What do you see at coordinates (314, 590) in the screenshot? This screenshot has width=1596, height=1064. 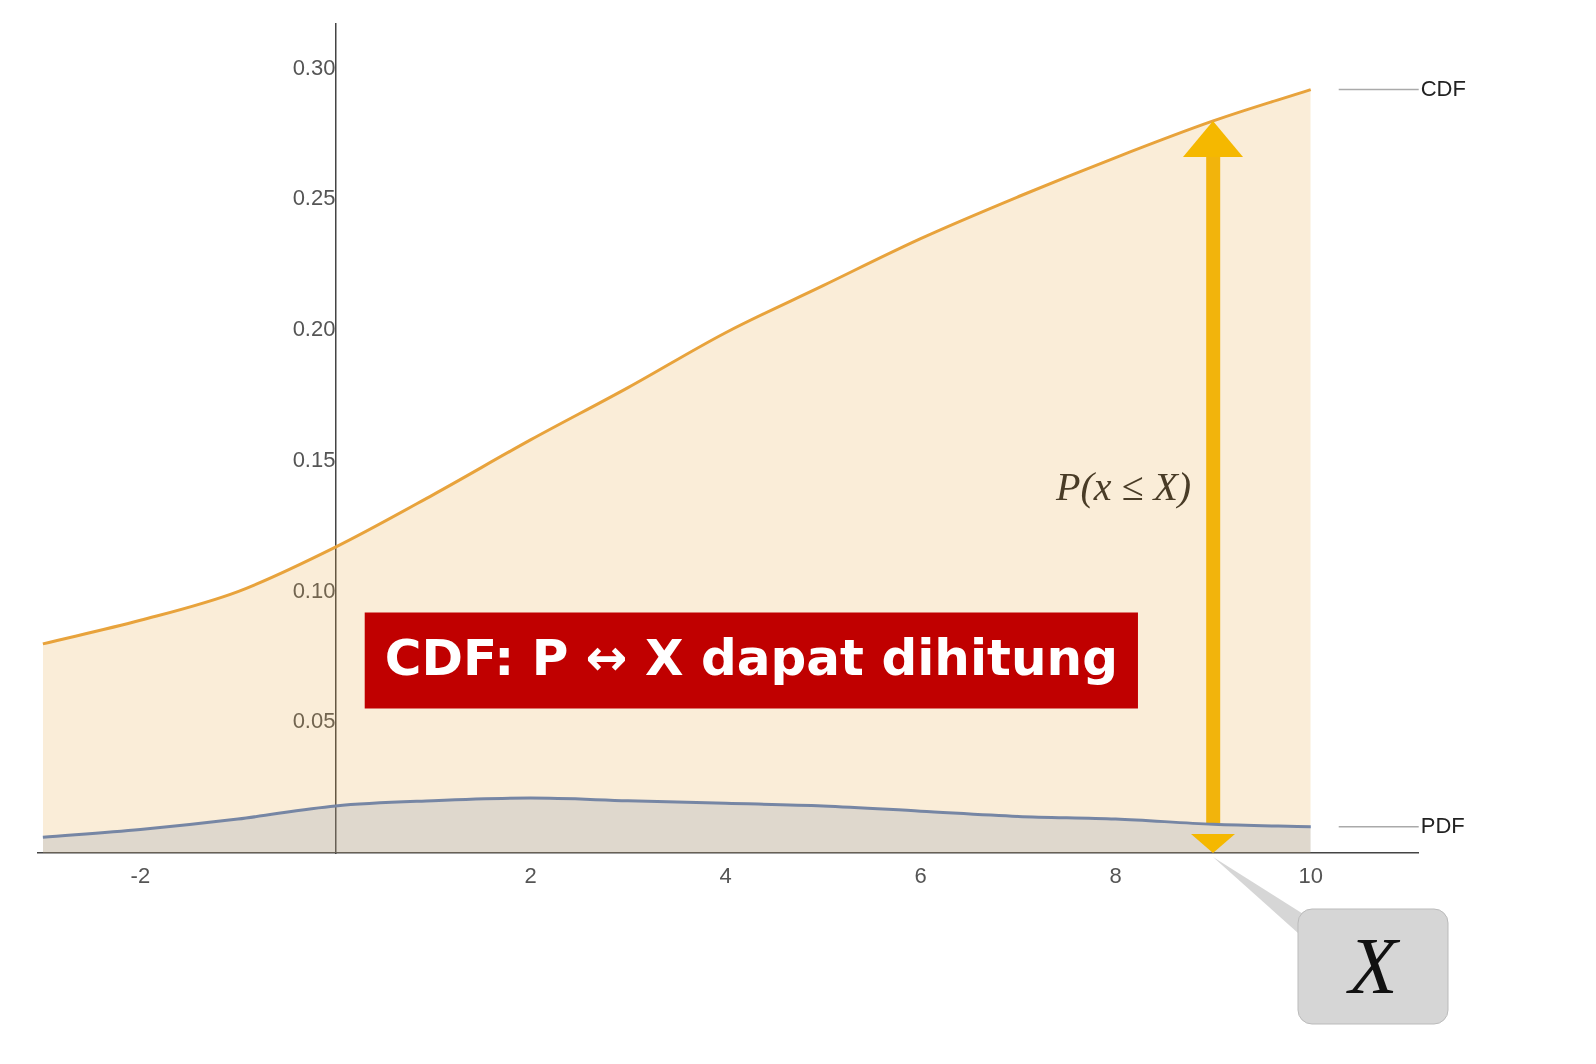 I see `y-tick-label: 0.10` at bounding box center [314, 590].